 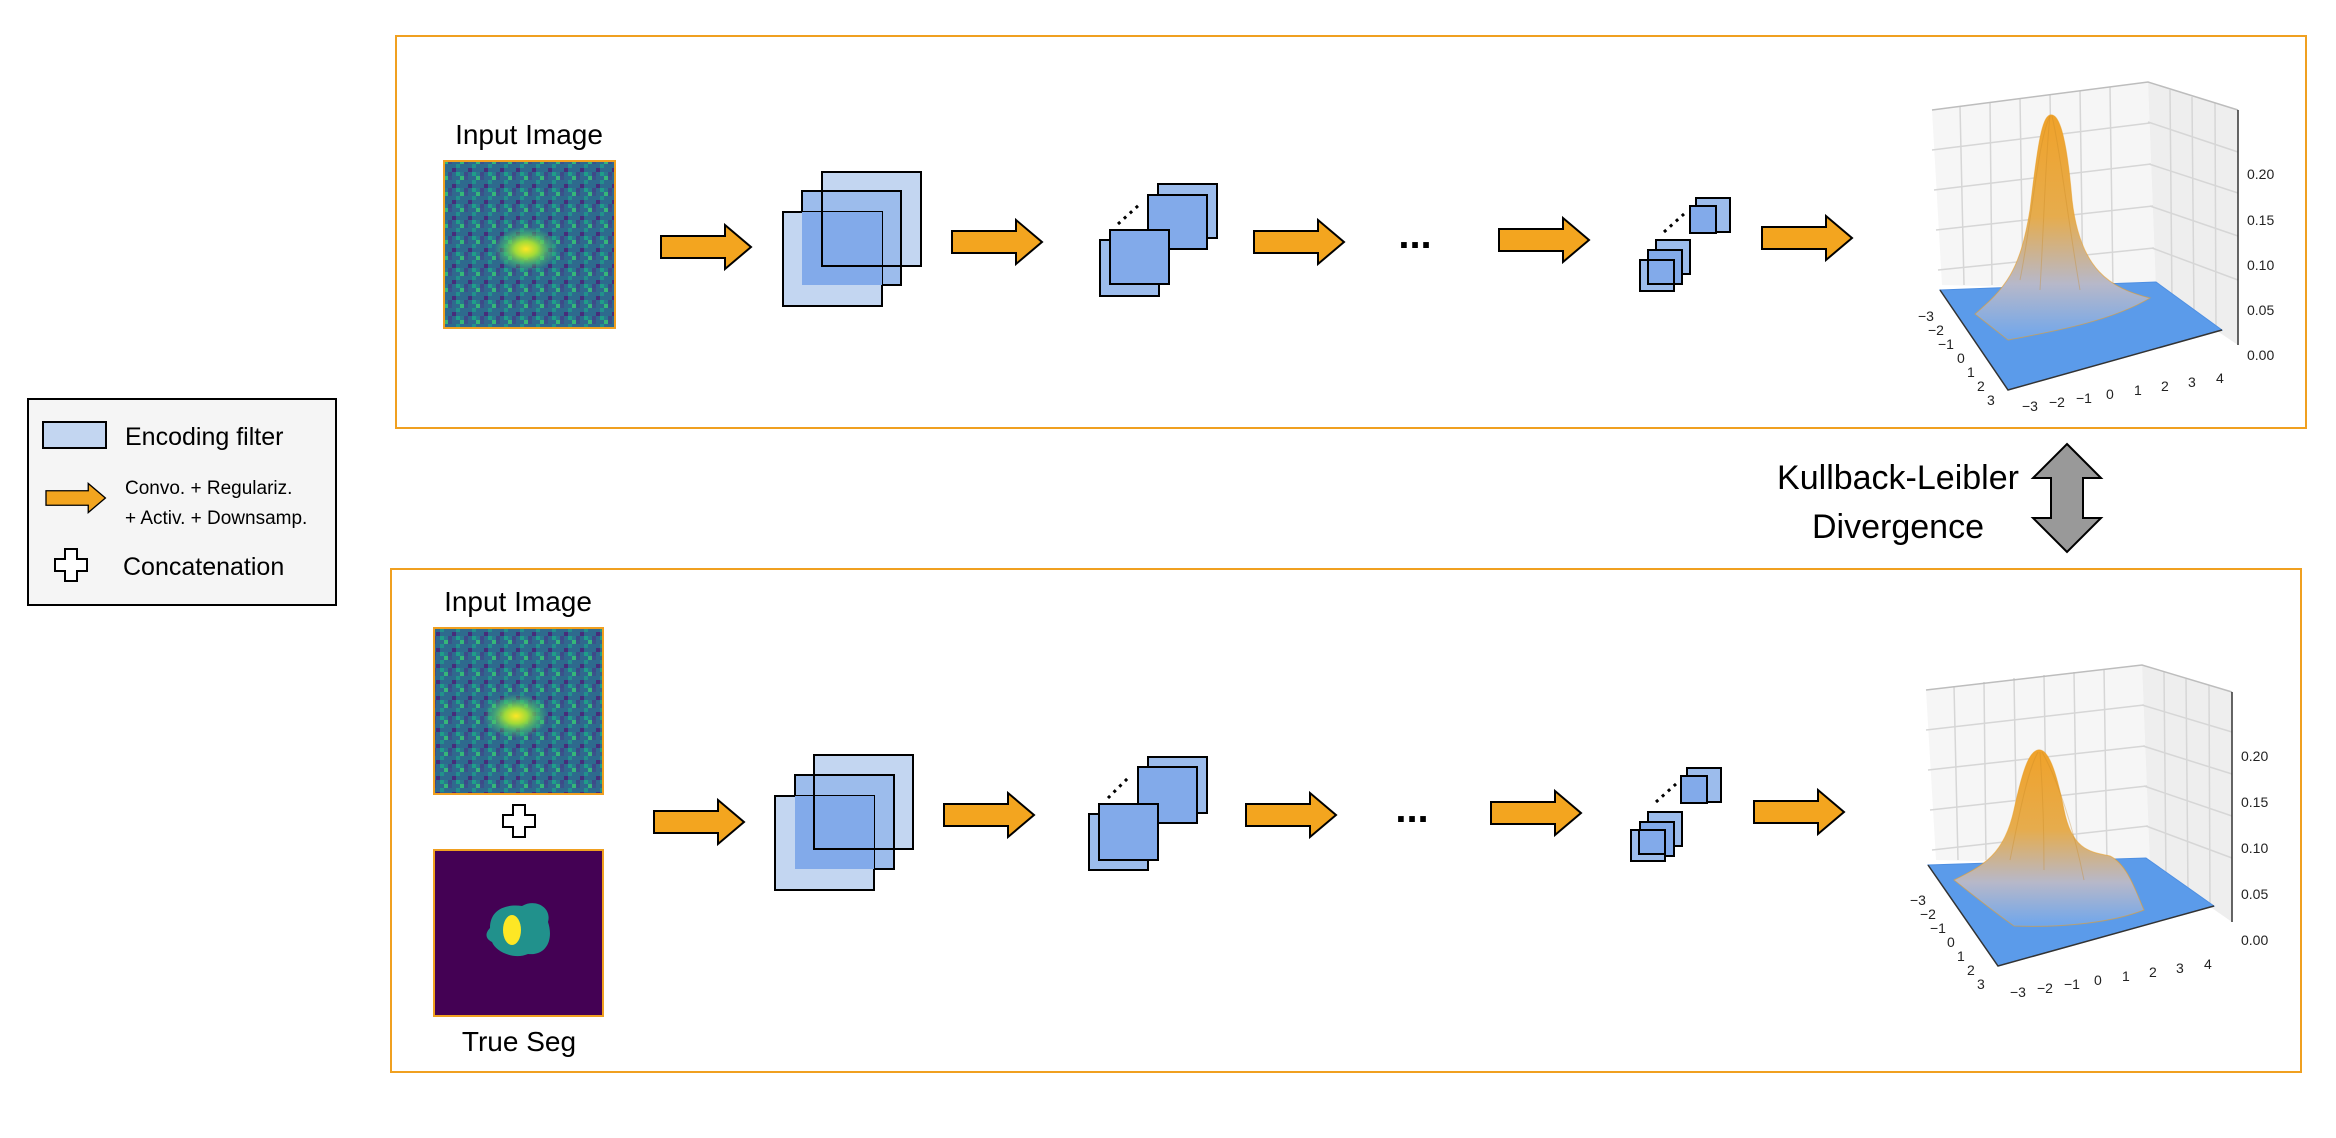 What do you see at coordinates (1926, 316) in the screenshot?
I see `top-y-tick-0: −3` at bounding box center [1926, 316].